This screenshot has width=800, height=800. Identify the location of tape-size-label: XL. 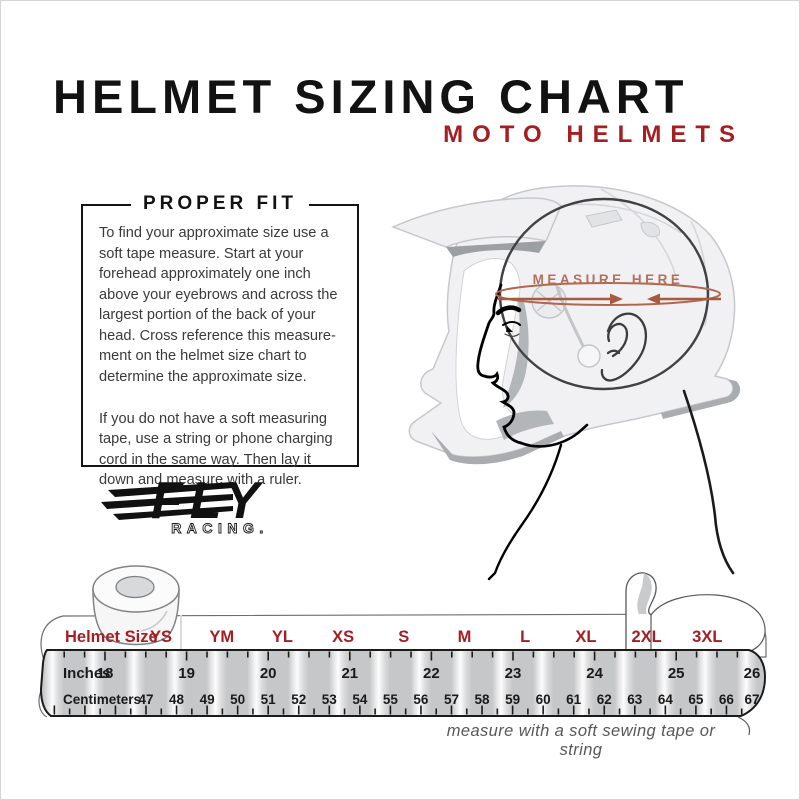
(585, 637).